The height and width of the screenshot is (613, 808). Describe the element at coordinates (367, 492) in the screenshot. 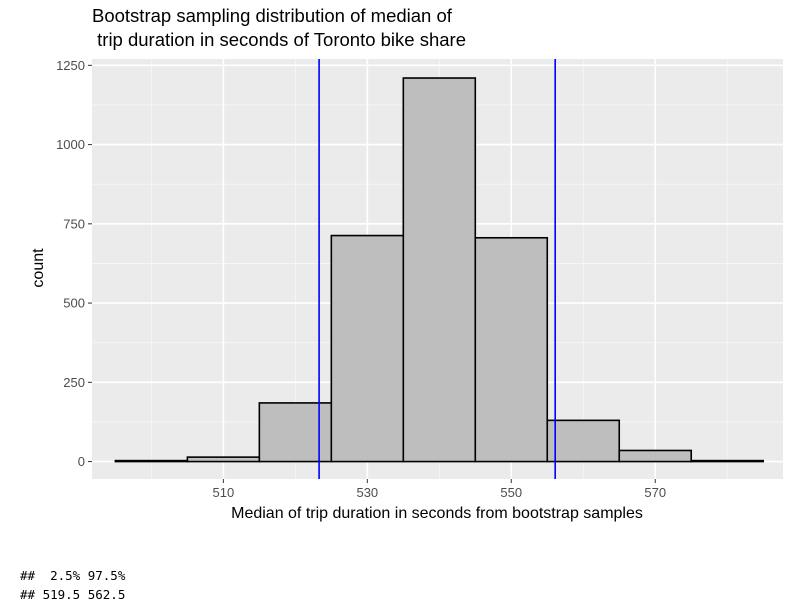

I see `x-tick-label: 530` at that location.